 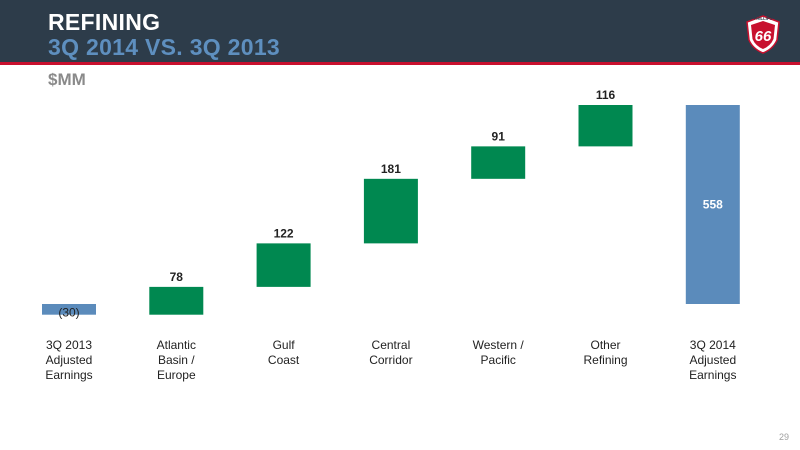 I want to click on category-label-6-line-1: Adjusted, so click(x=712, y=360).